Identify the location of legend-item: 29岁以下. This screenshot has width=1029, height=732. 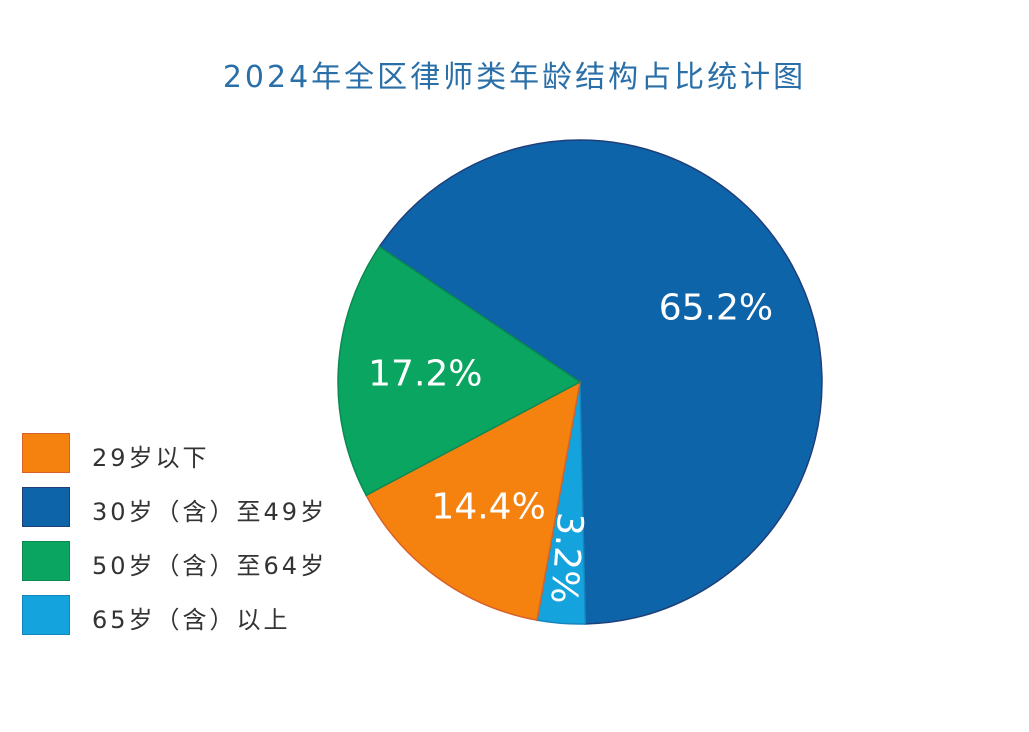
(202, 460).